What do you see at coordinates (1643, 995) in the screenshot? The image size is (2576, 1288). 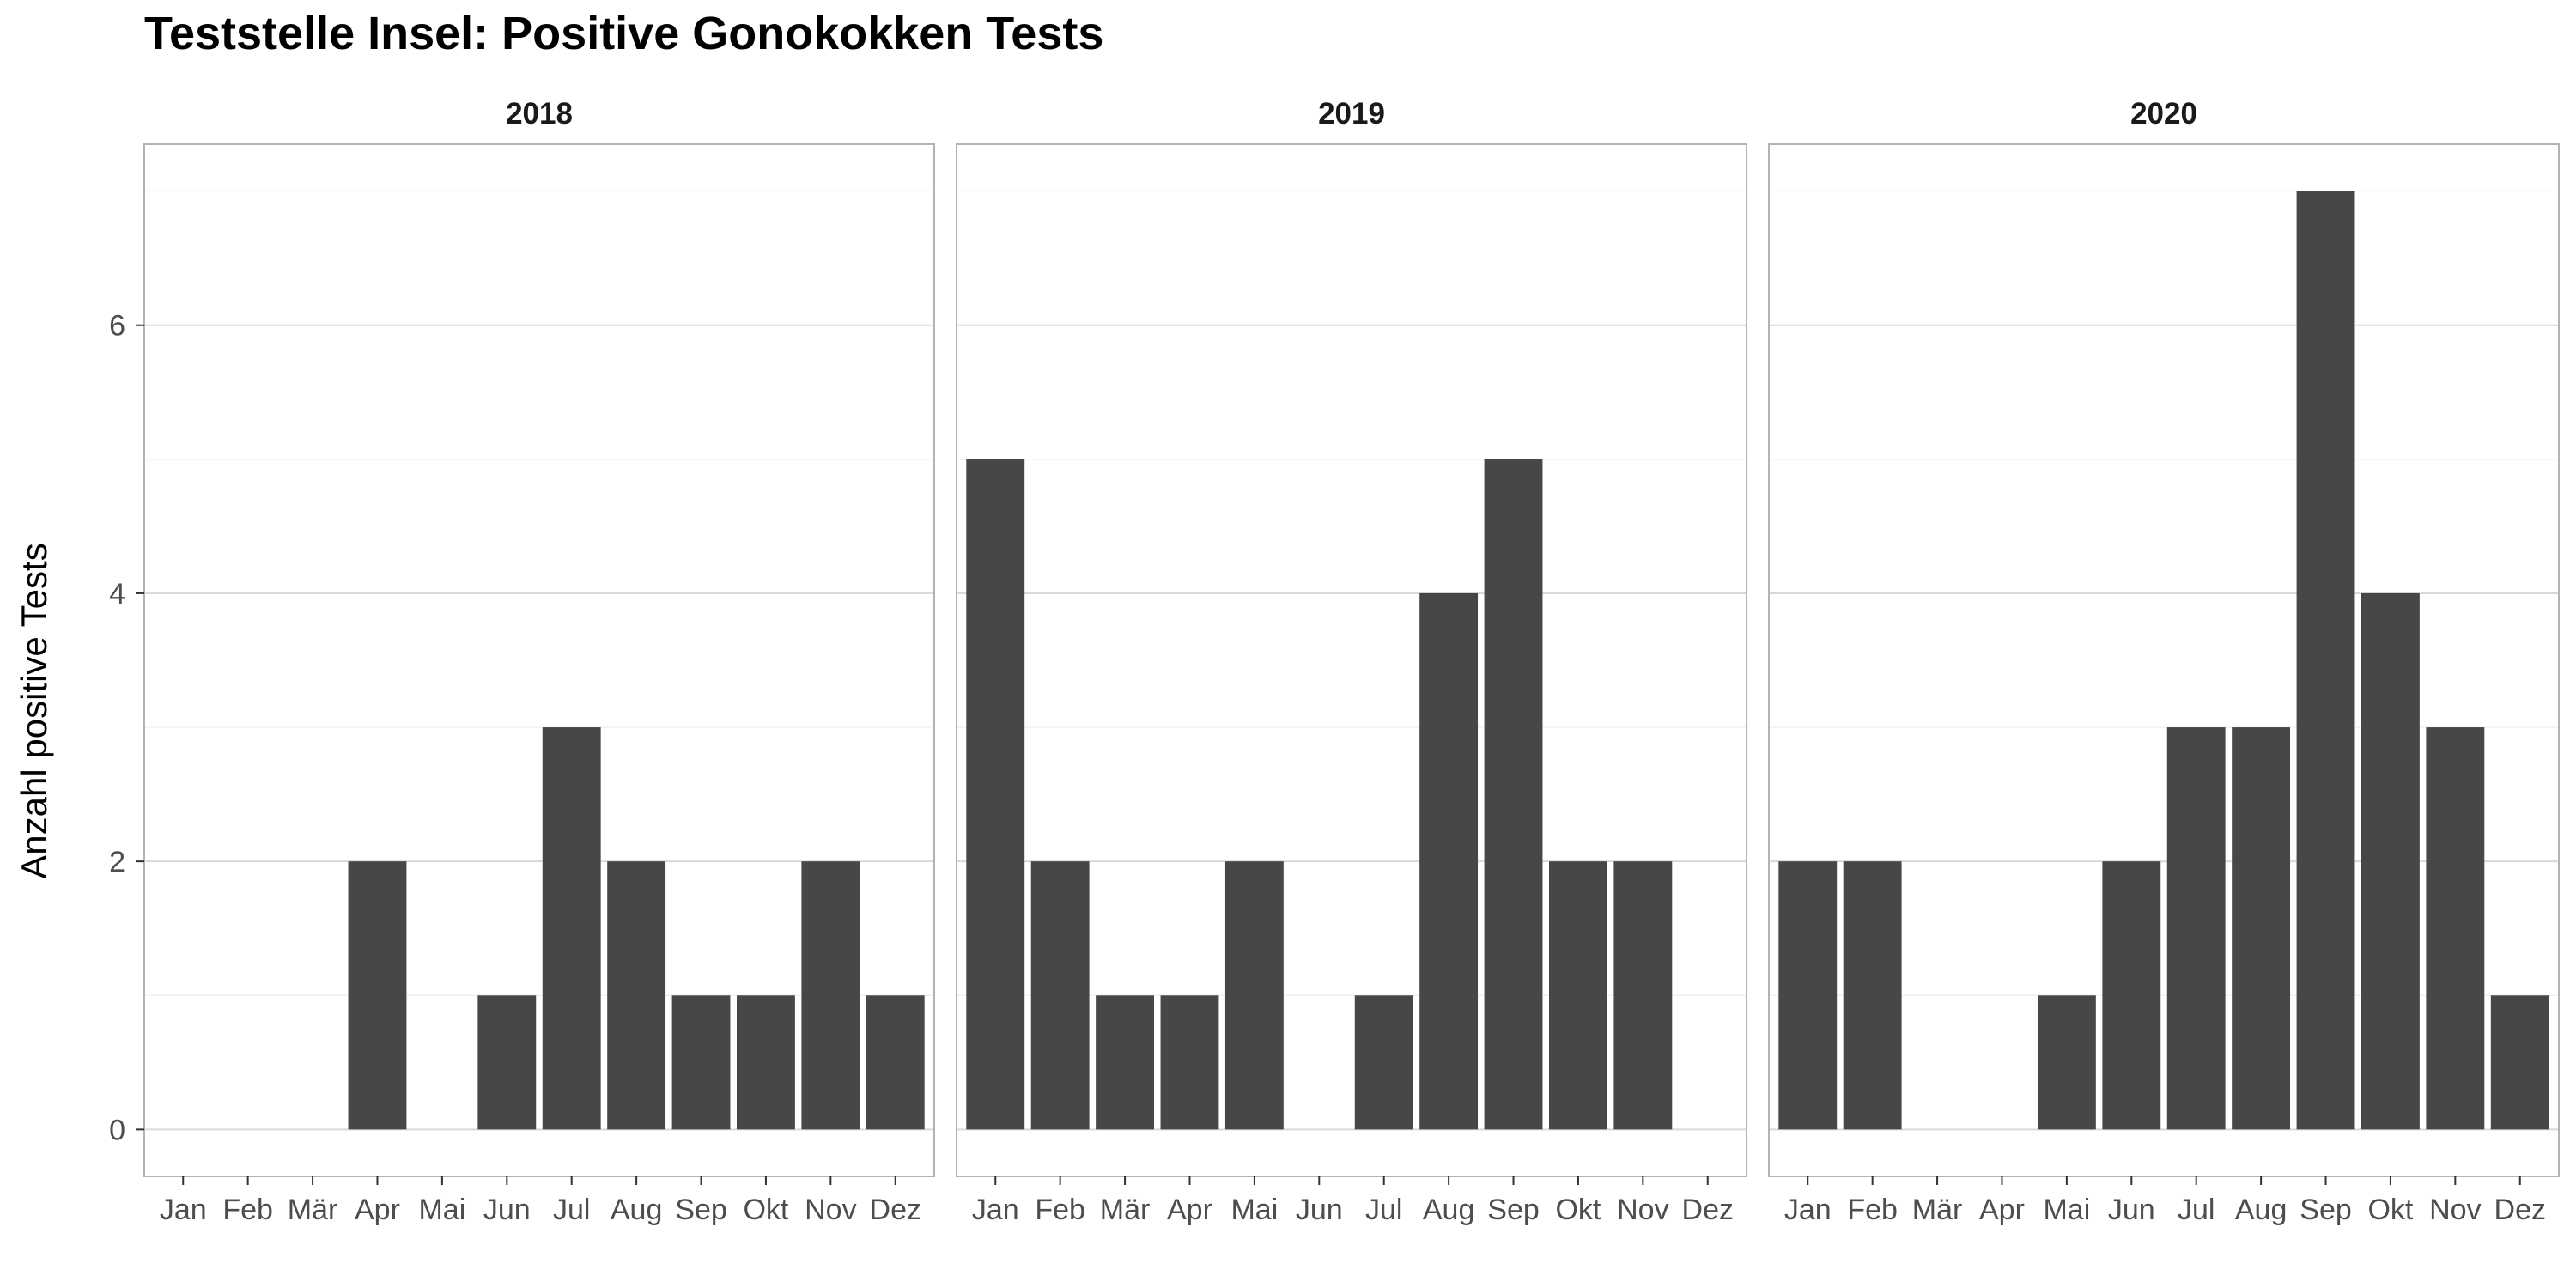 I see `bar-2019-Nov` at bounding box center [1643, 995].